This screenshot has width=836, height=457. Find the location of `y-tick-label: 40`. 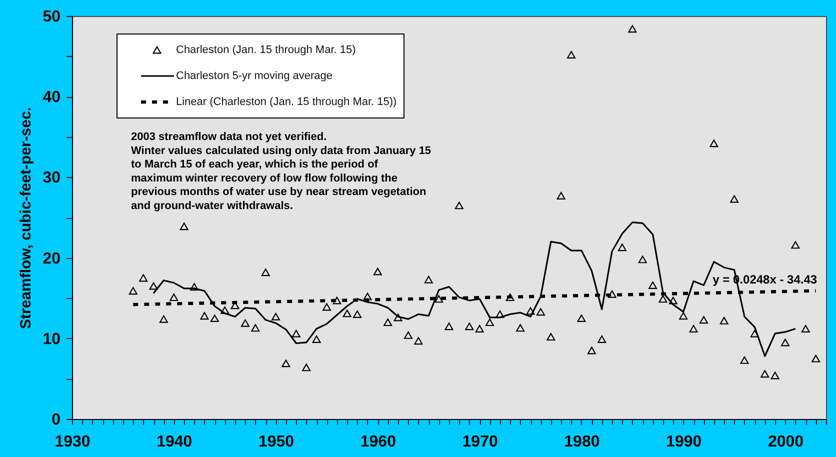

y-tick-label: 40 is located at coordinates (51, 97).